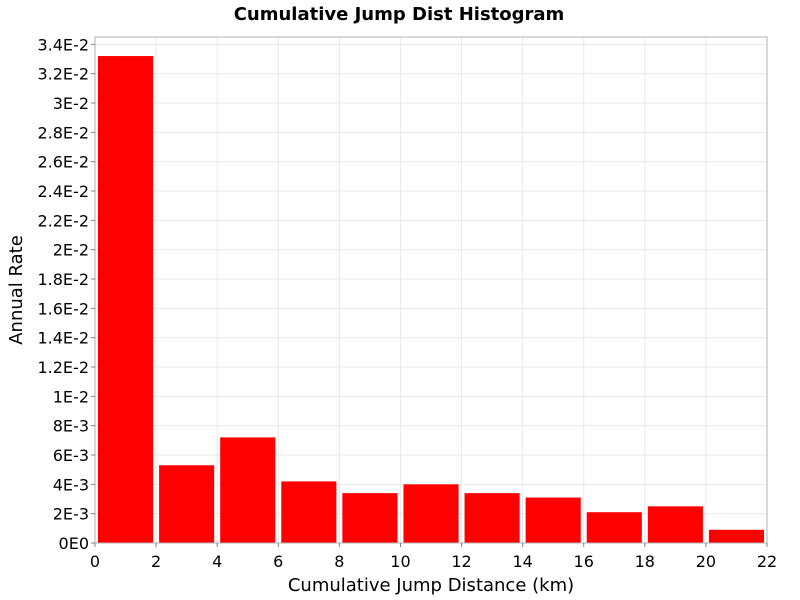  Describe the element at coordinates (400, 561) in the screenshot. I see `x-tick-label: 10` at that location.